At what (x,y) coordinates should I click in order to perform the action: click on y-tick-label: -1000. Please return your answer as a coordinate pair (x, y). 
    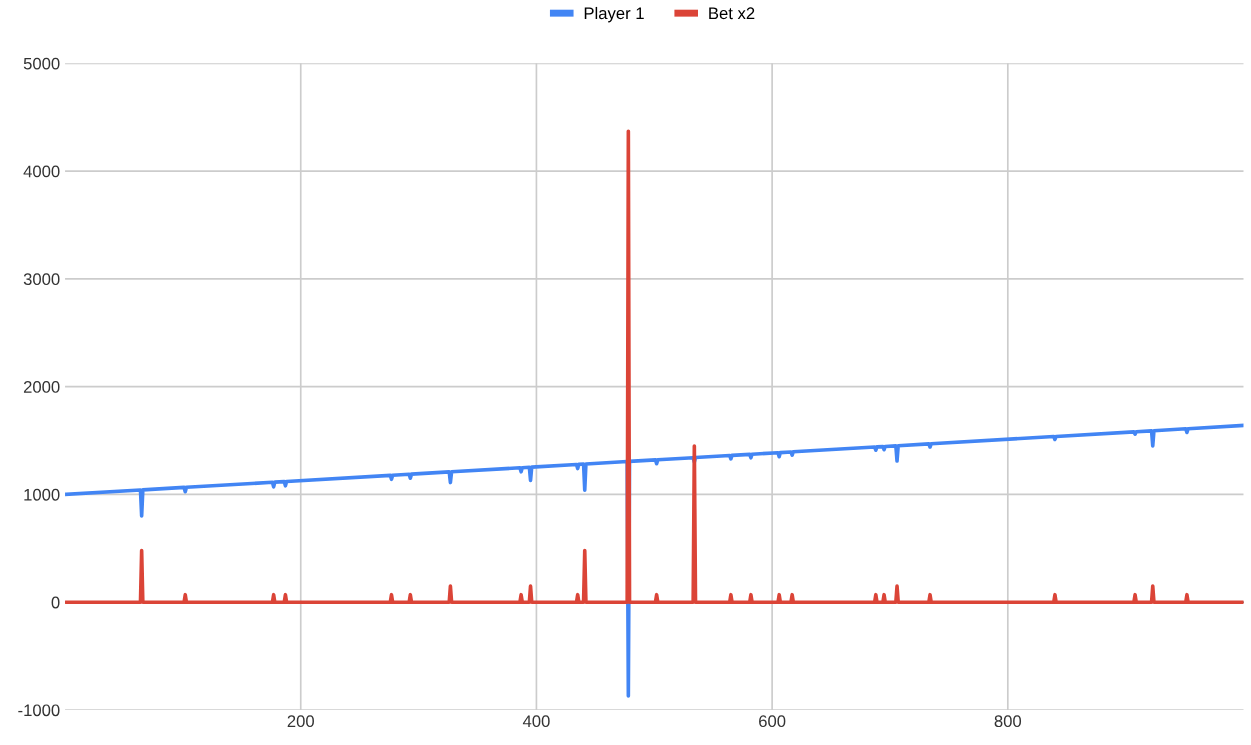
    Looking at the image, I should click on (39, 710).